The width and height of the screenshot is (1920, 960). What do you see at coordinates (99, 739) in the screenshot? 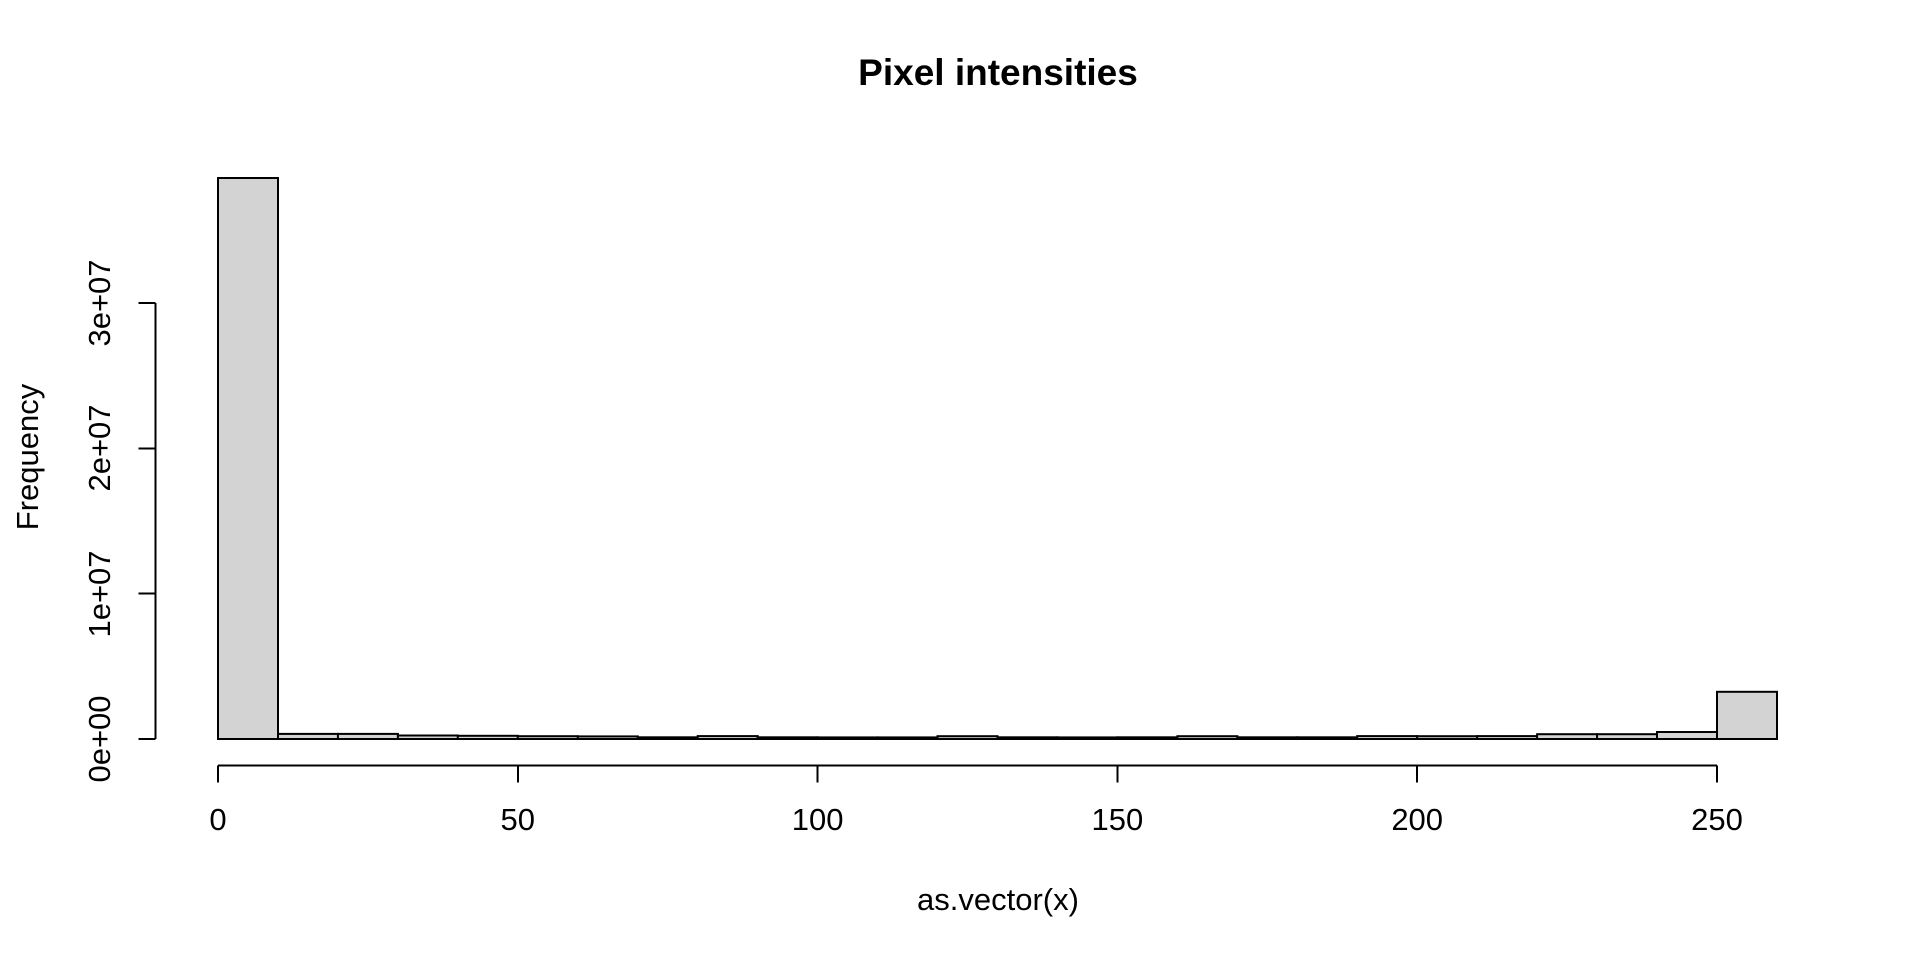
I see `y-tick-label: 0e+00` at bounding box center [99, 739].